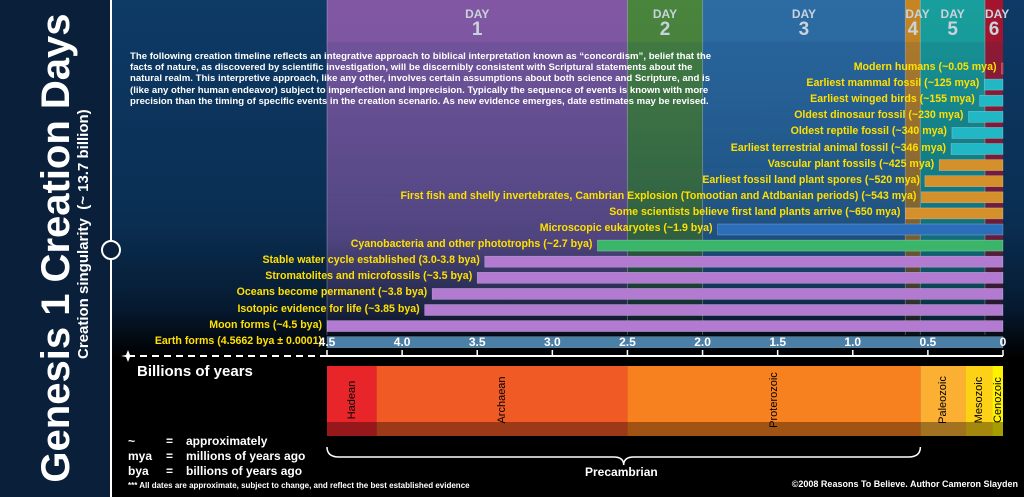  What do you see at coordinates (132, 441) in the screenshot?
I see `legend-symbol: ~` at bounding box center [132, 441].